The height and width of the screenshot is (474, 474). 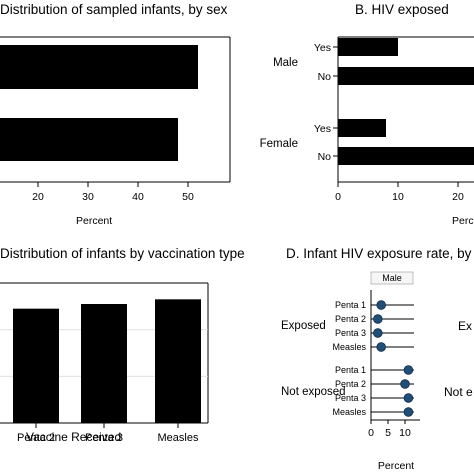 What do you see at coordinates (99, 67) in the screenshot?
I see `panel-a-bar-male` at bounding box center [99, 67].